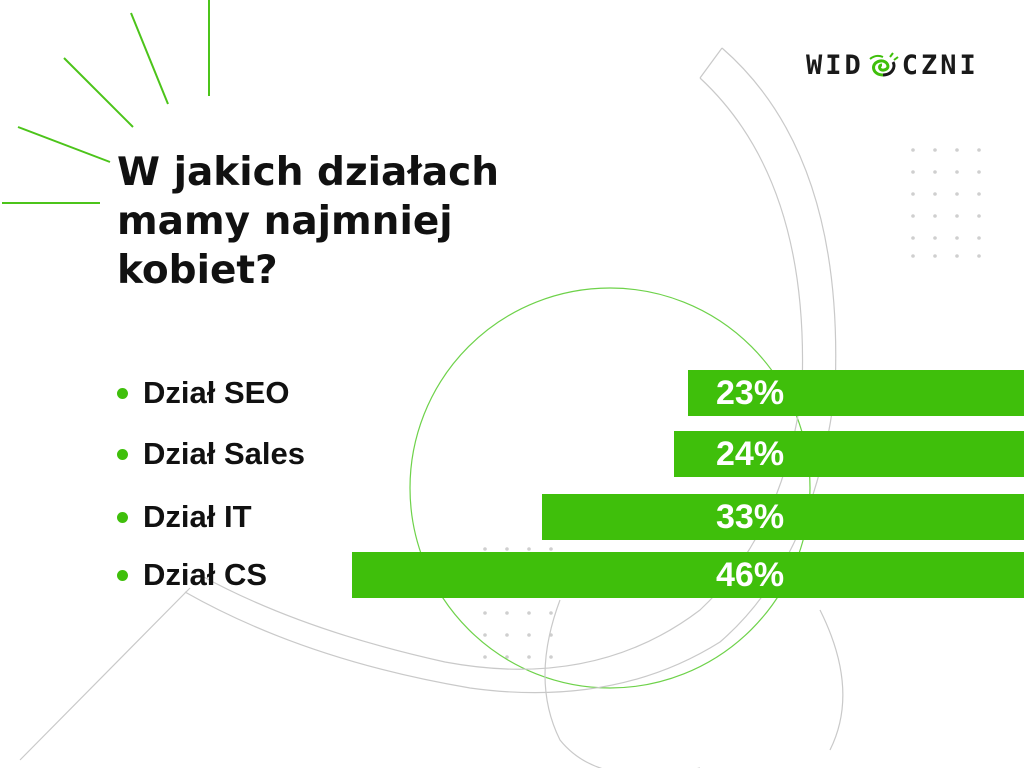 Image resolution: width=1024 pixels, height=768 pixels. What do you see at coordinates (216, 392) in the screenshot?
I see `category-label-text: Dział SEO` at bounding box center [216, 392].